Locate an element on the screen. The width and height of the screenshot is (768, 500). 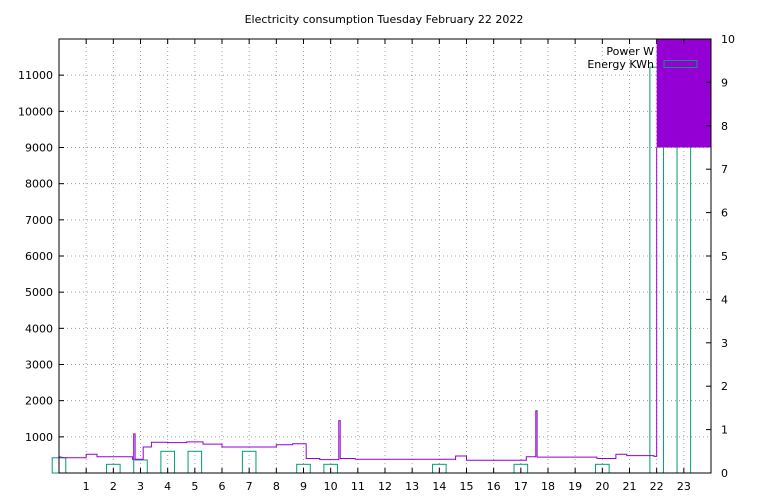
x-tick-label: 10 is located at coordinates (331, 486).